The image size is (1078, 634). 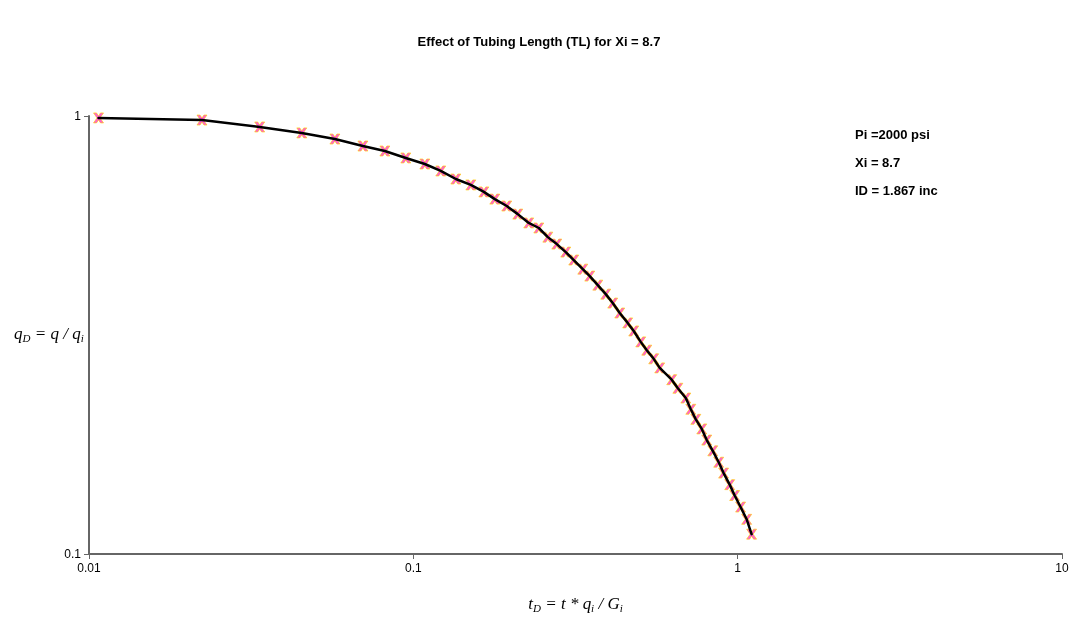 What do you see at coordinates (896, 190) in the screenshot?
I see `annotation: ID = 1.867 inc` at bounding box center [896, 190].